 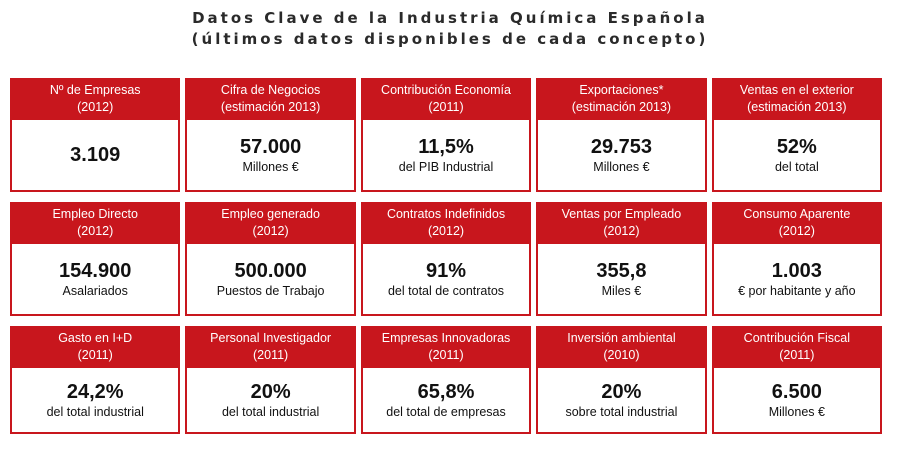 What do you see at coordinates (271, 146) in the screenshot?
I see `stat-value: 57.000` at bounding box center [271, 146].